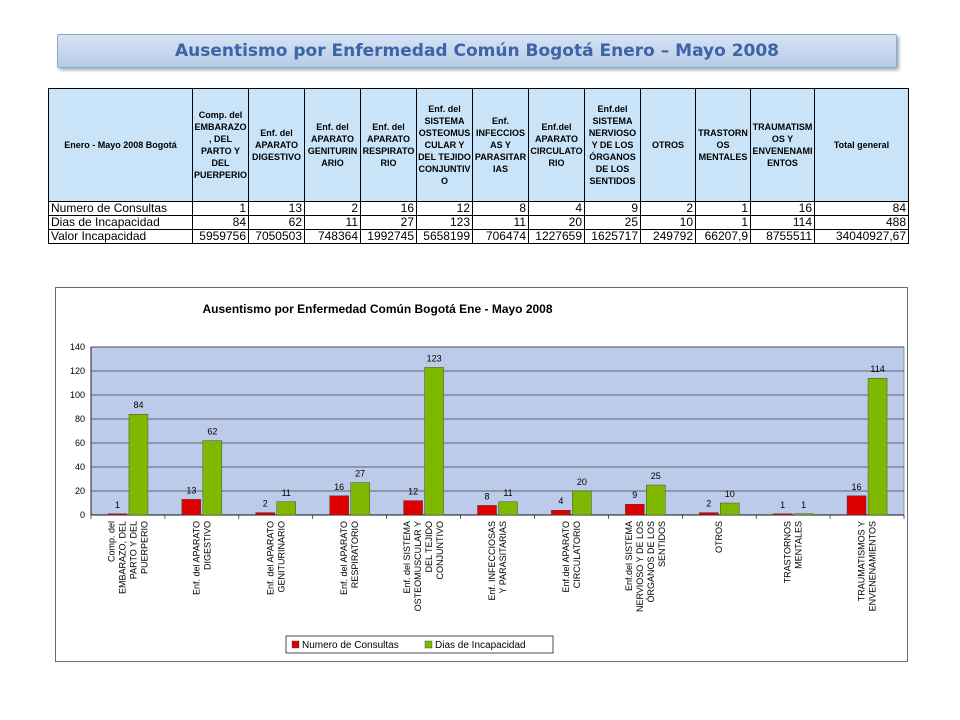  I want to click on y-tick-label: 80, so click(80, 419).